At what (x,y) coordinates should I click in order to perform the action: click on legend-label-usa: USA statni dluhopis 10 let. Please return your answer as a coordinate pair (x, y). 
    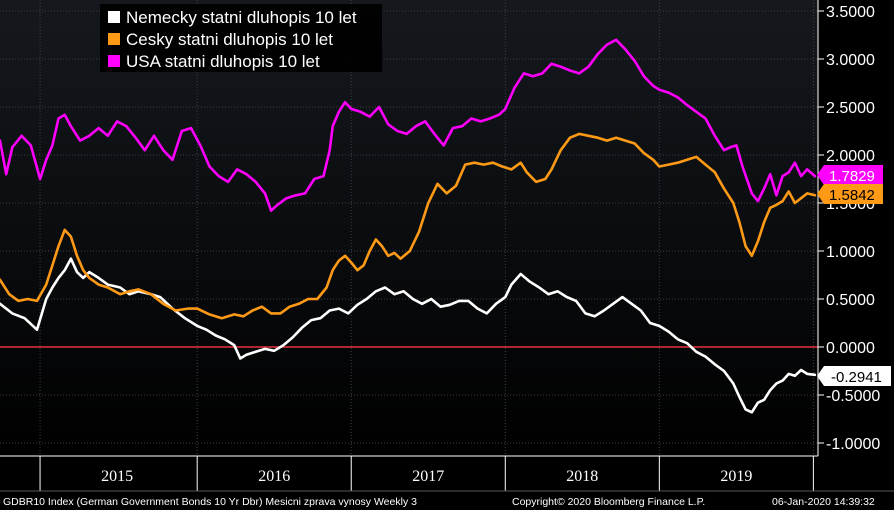
    Looking at the image, I should click on (223, 61).